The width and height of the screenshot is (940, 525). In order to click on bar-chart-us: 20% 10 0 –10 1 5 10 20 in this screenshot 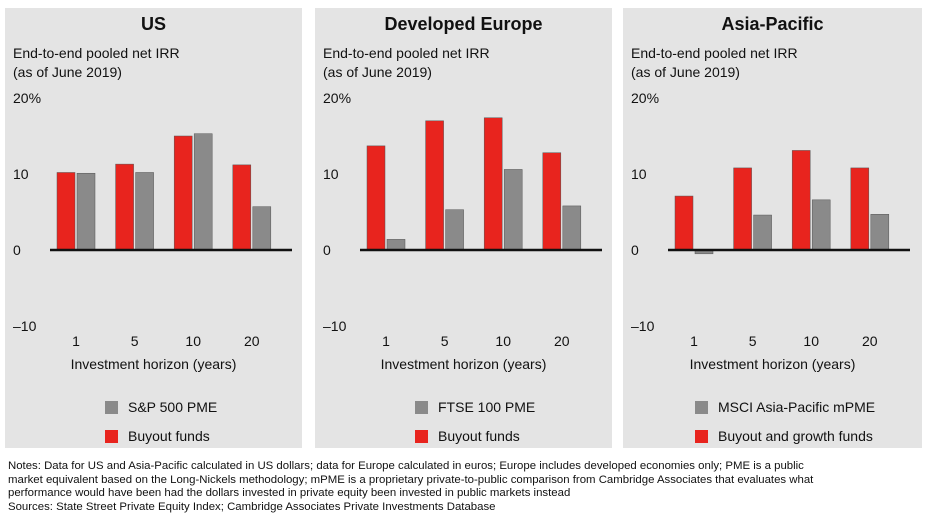, I will do `click(152, 219)`.